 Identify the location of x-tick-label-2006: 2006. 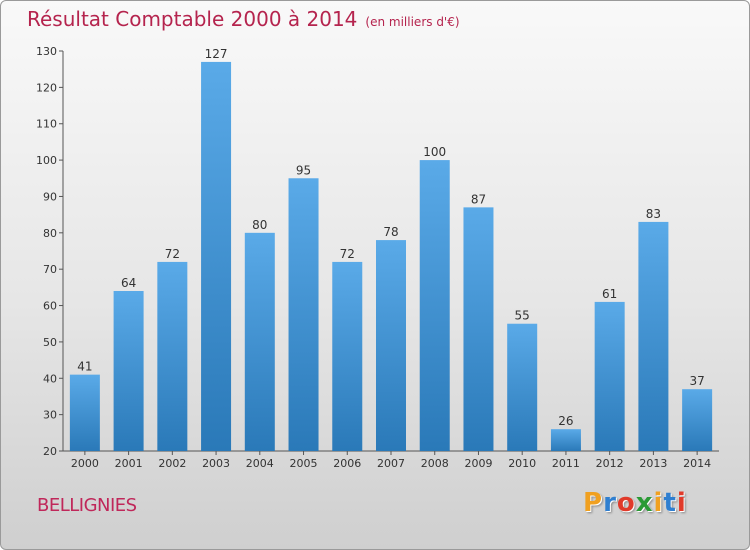
(347, 463).